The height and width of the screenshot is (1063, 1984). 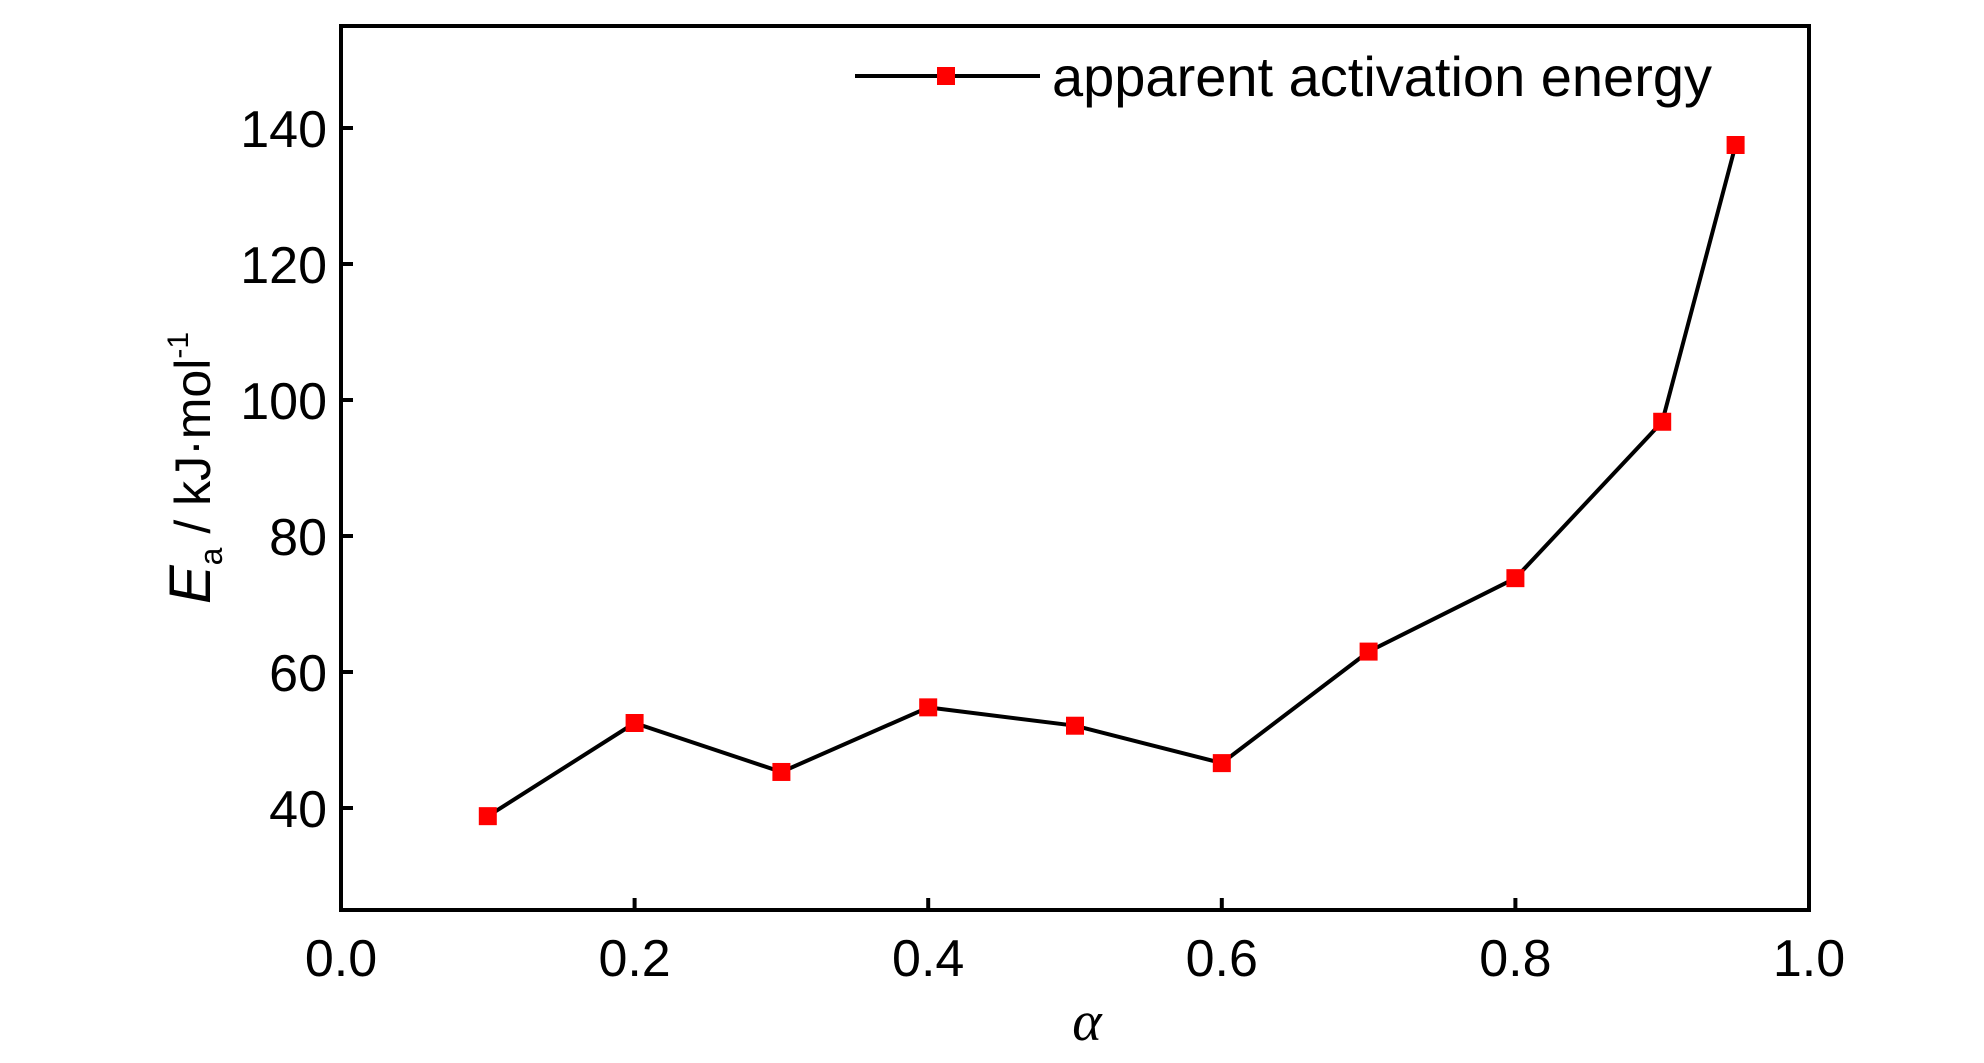 I want to click on x-tick-label: 0.0, so click(x=341, y=959).